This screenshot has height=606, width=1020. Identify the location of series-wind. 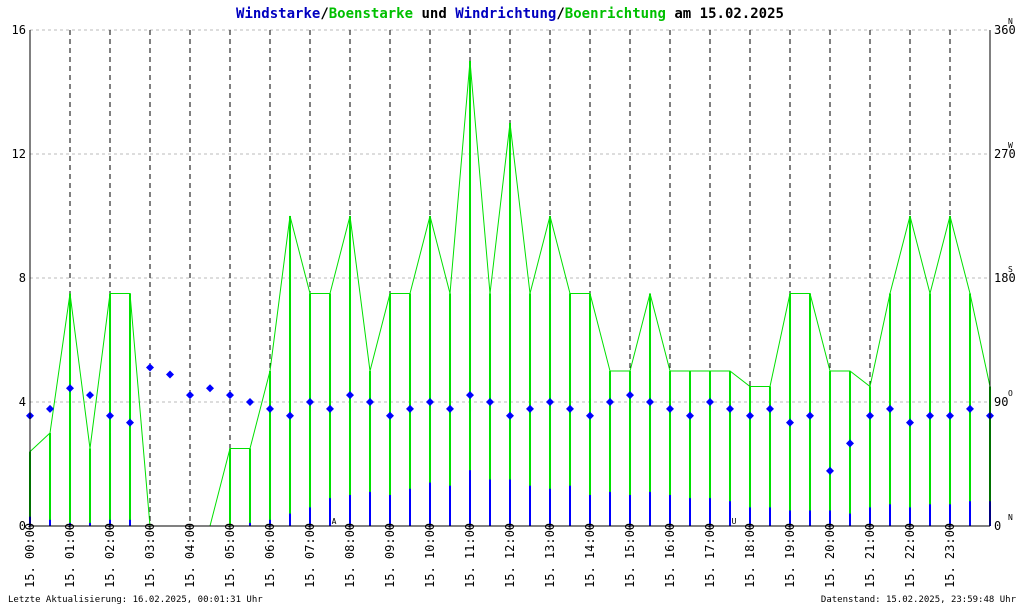
(510, 498).